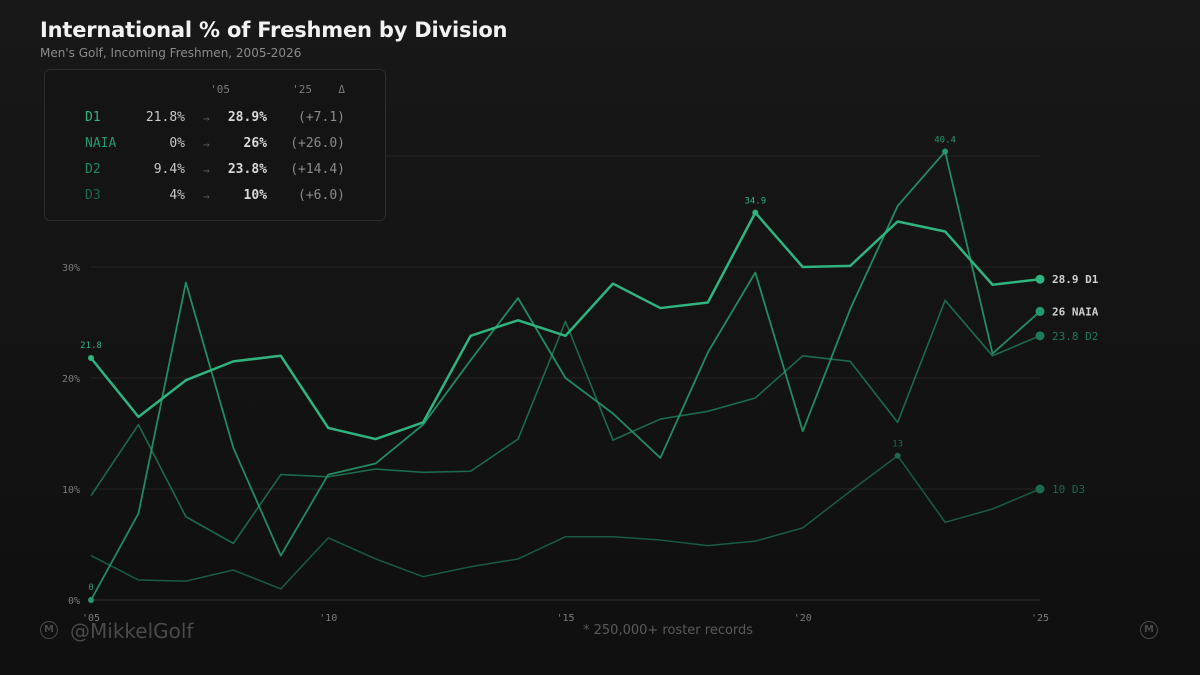  Describe the element at coordinates (755, 202) in the screenshot. I see `peak-label-d1: 34.9` at that location.